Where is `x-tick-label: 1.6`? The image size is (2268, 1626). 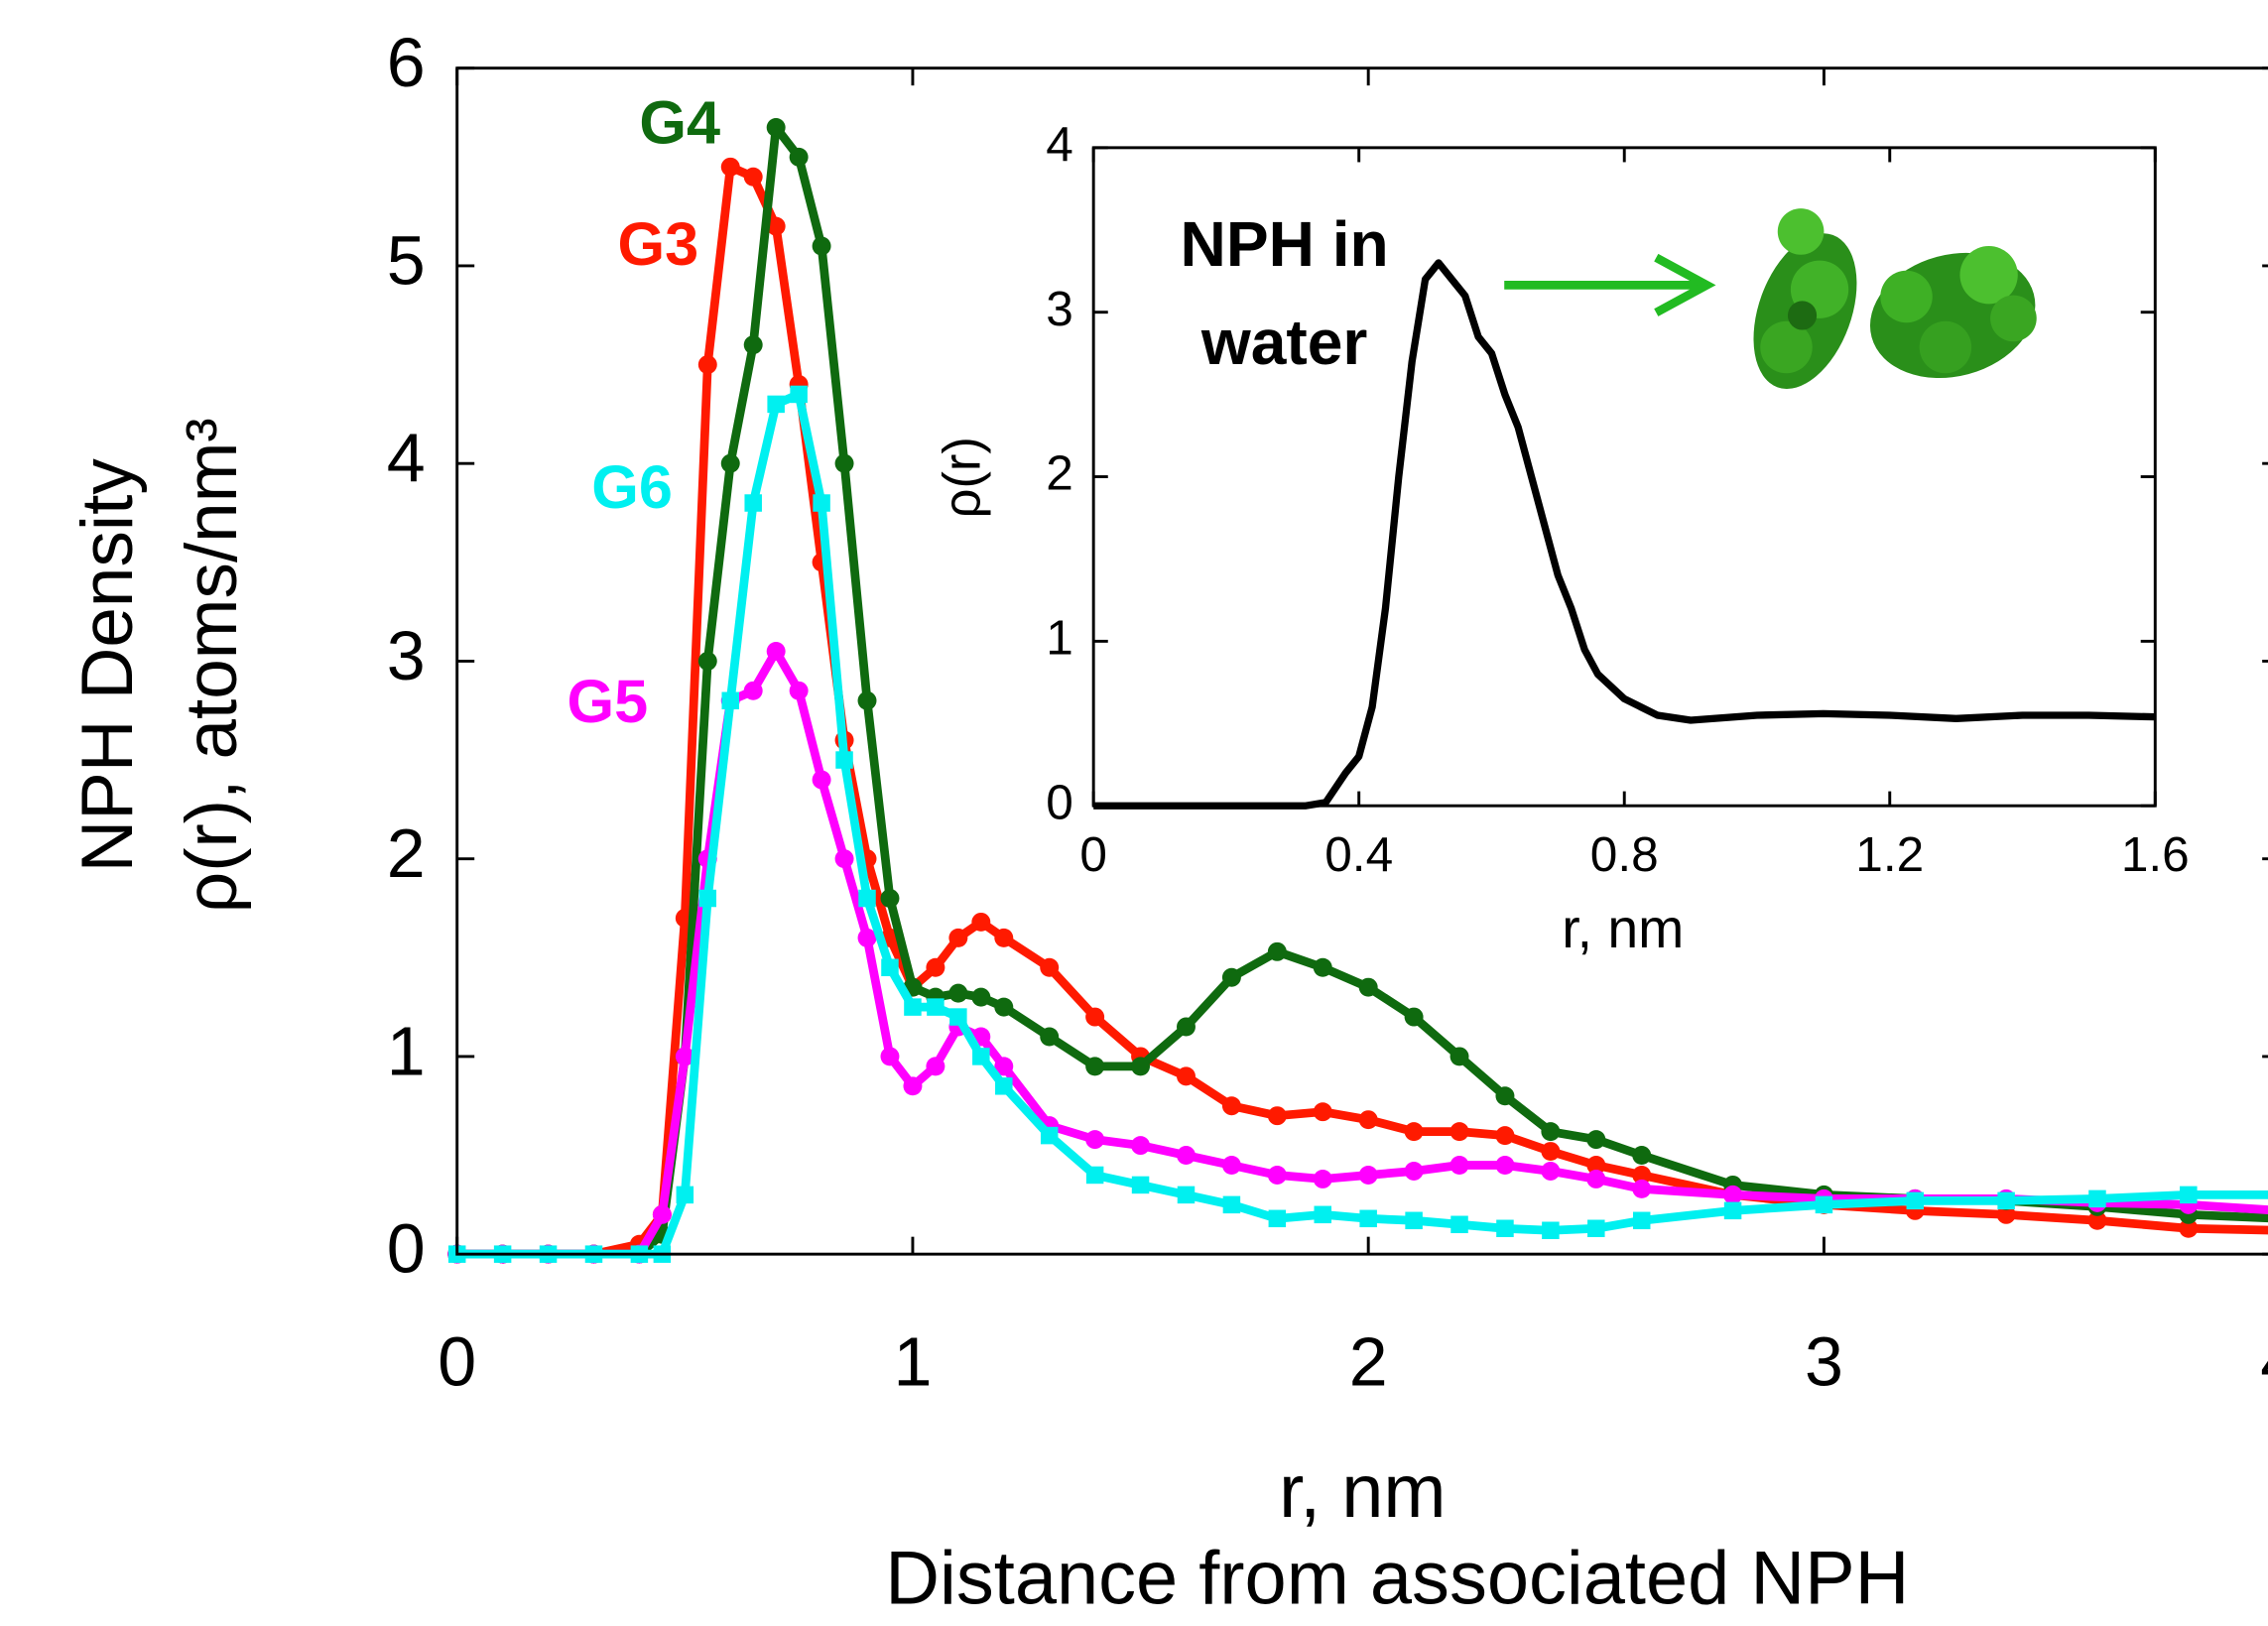 x-tick-label: 1.6 is located at coordinates (2155, 854).